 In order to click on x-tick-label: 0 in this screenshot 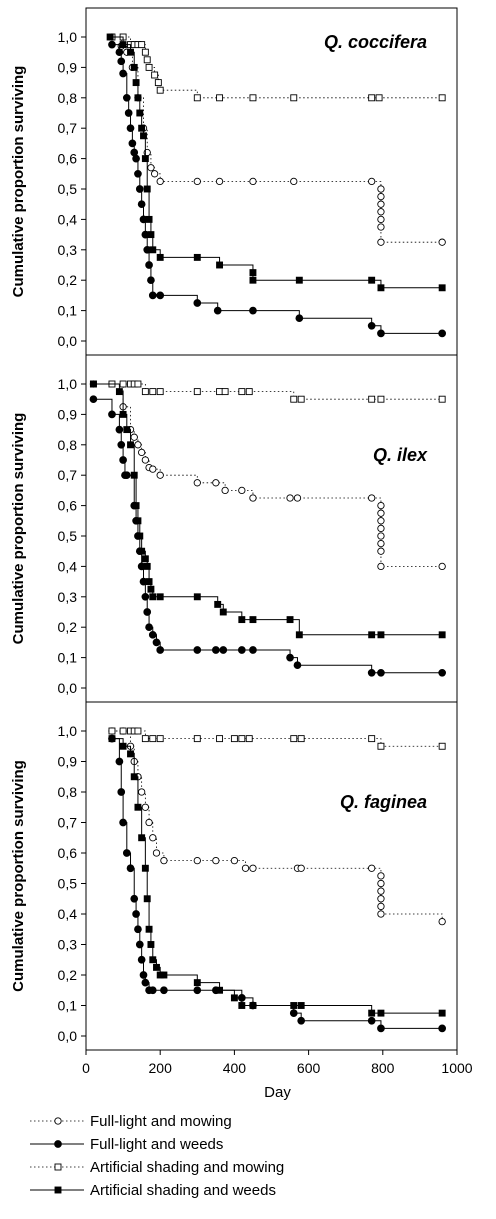, I will do `click(86, 1068)`.